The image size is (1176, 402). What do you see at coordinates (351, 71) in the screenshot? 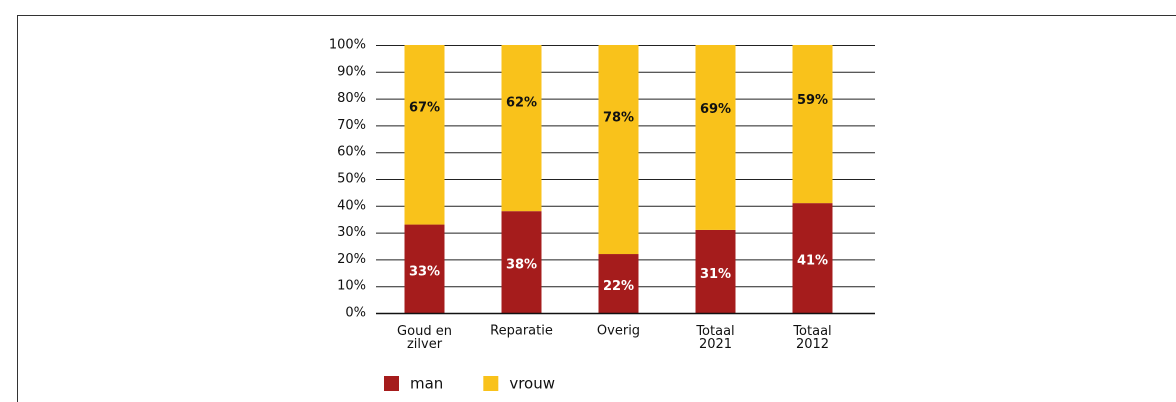
I see `y-tick-label: 90%` at bounding box center [351, 71].